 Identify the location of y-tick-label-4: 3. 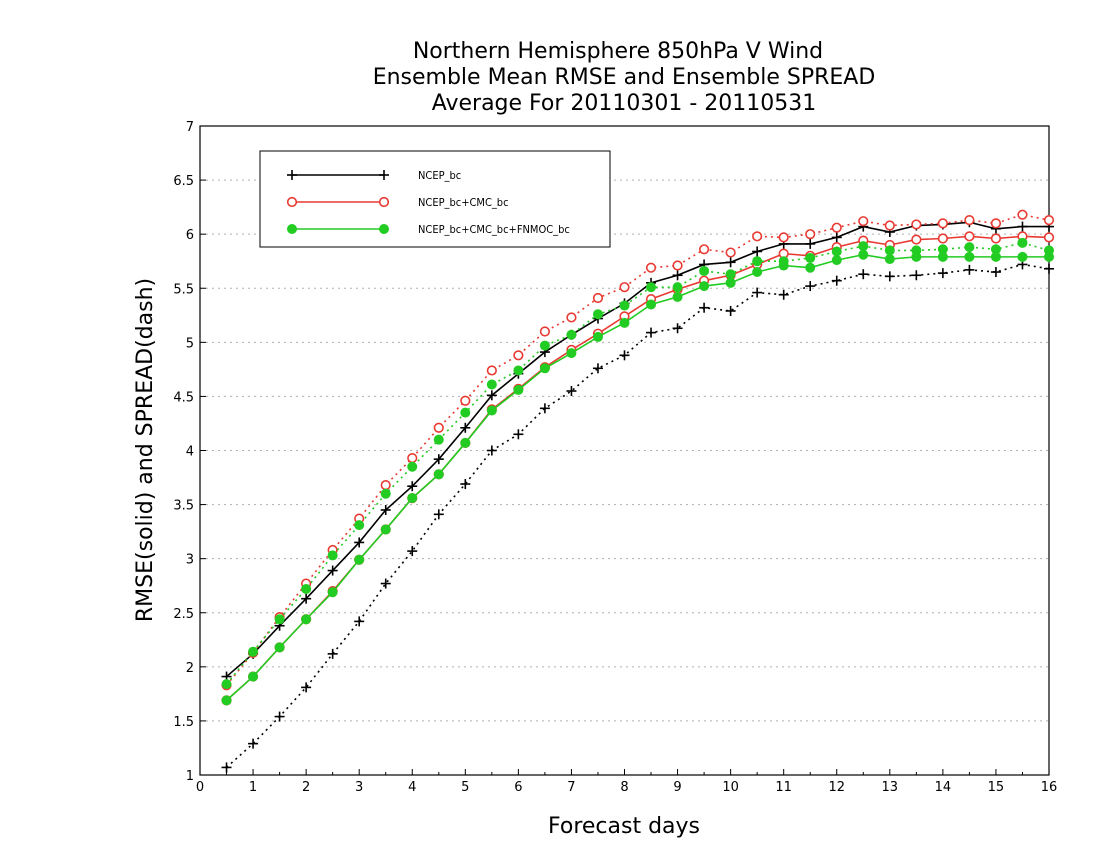
(190, 560).